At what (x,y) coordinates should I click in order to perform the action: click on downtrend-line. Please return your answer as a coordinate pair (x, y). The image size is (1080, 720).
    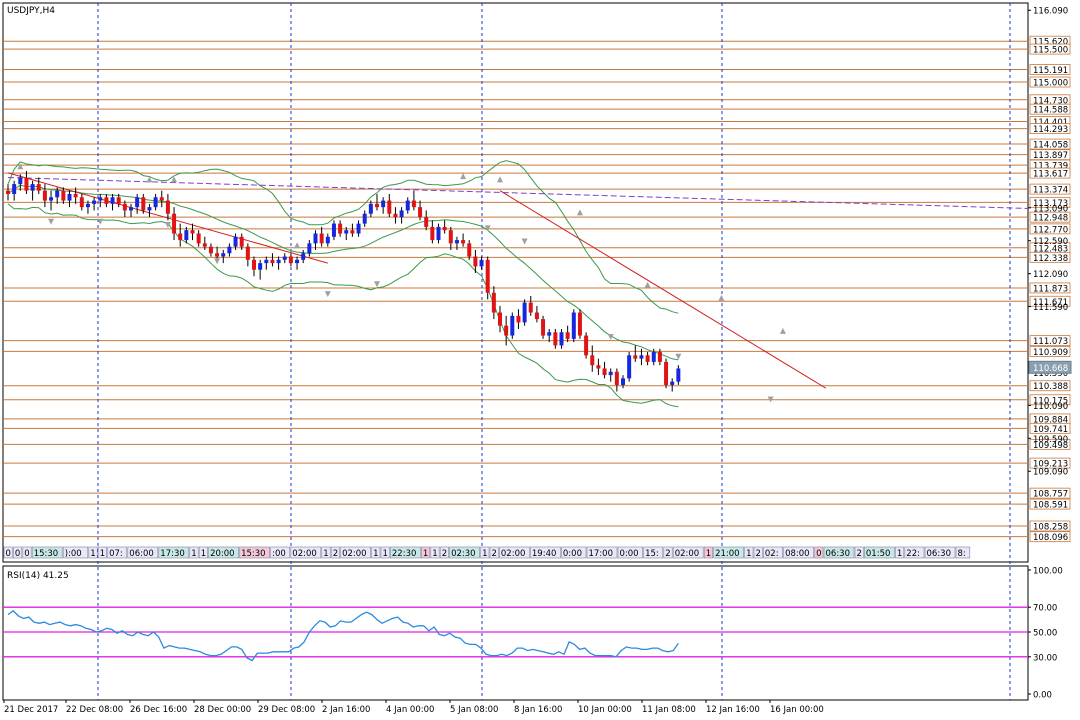
    Looking at the image, I should click on (663, 289).